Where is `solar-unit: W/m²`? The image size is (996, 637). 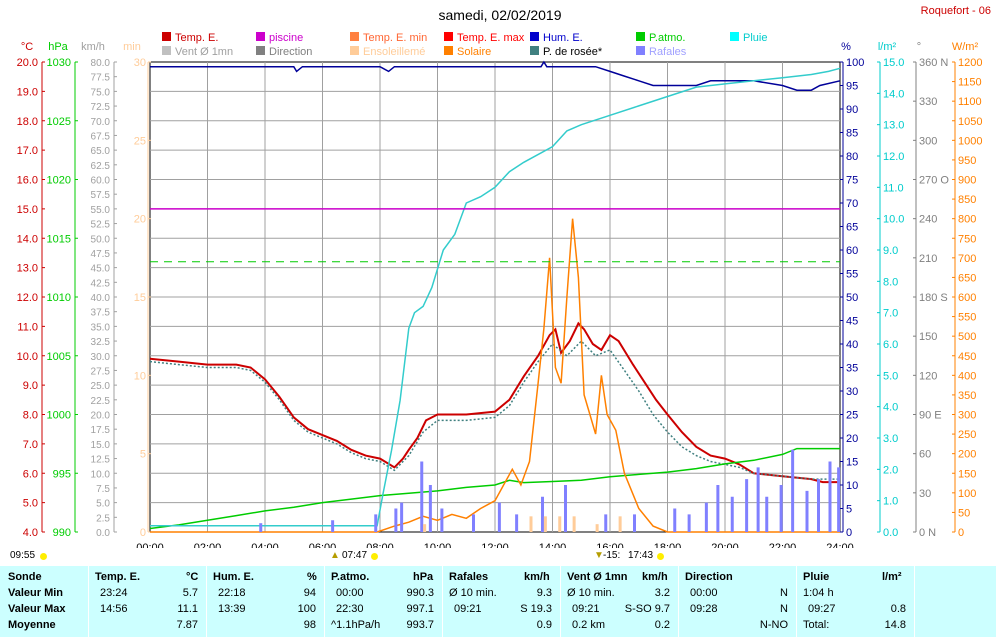
solar-unit: W/m² is located at coordinates (965, 47).